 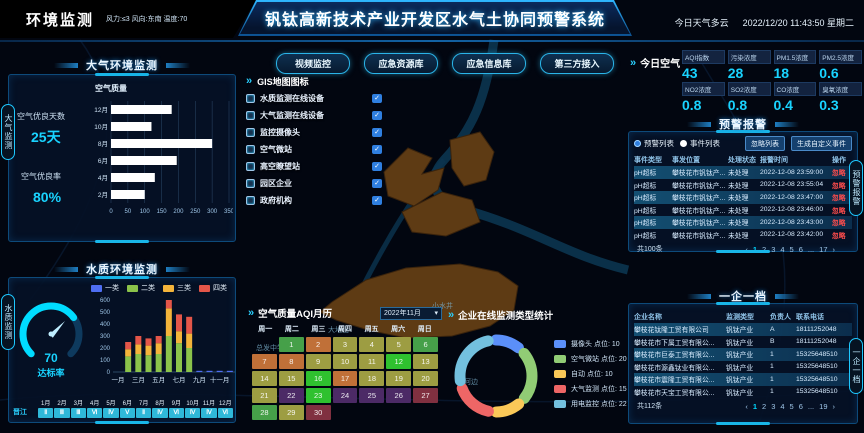 I want to click on calendar-day: 7, so click(x=264, y=361).